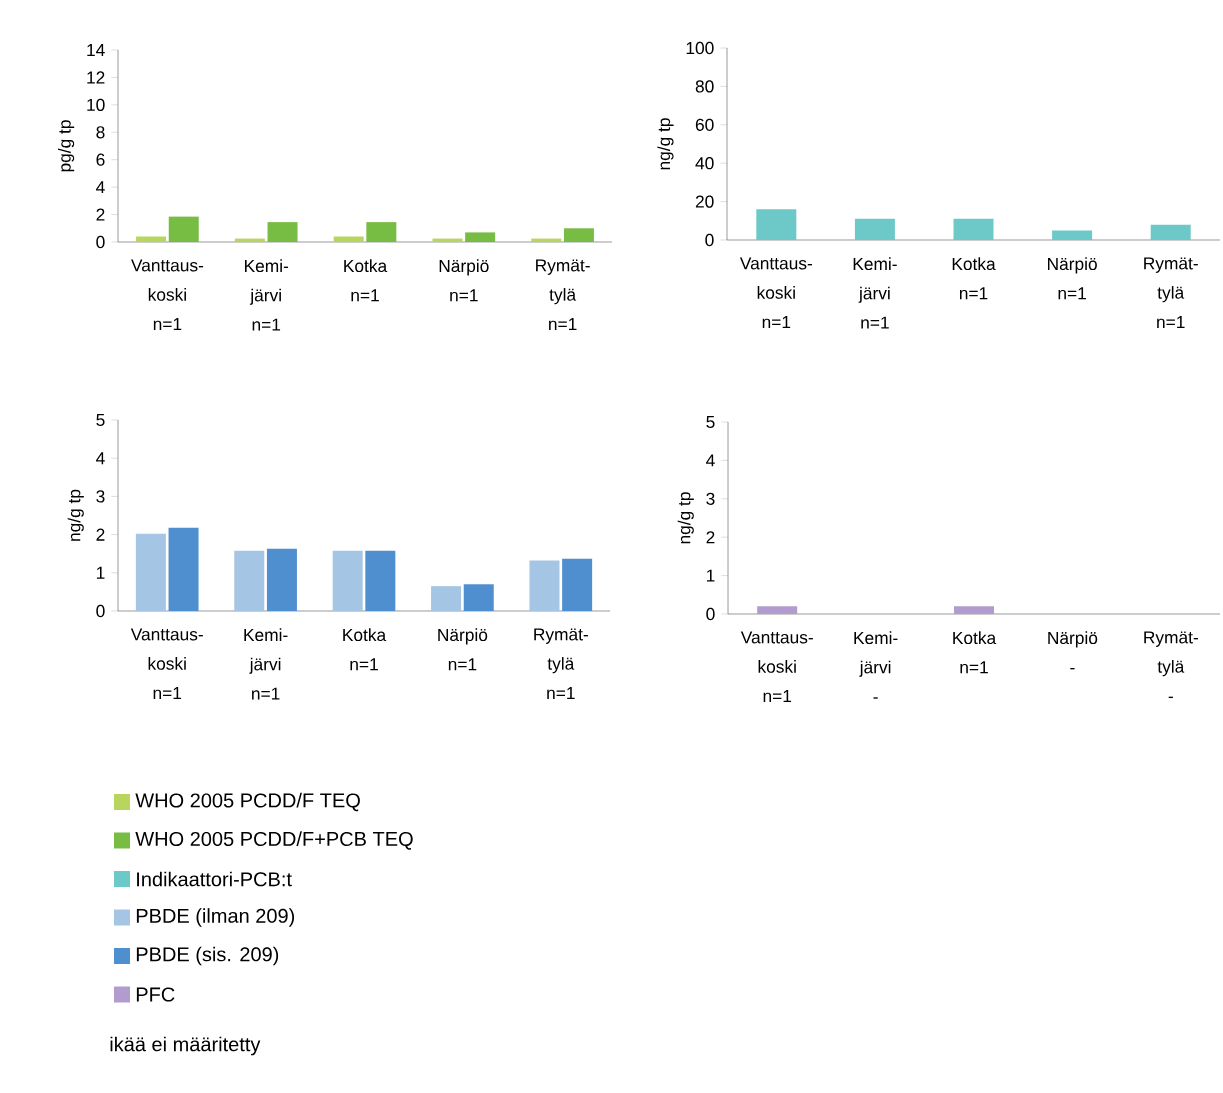 Image resolution: width=1223 pixels, height=1093 pixels. What do you see at coordinates (215, 917) in the screenshot?
I see `legend-label: PBDE (ilman 209)` at bounding box center [215, 917].